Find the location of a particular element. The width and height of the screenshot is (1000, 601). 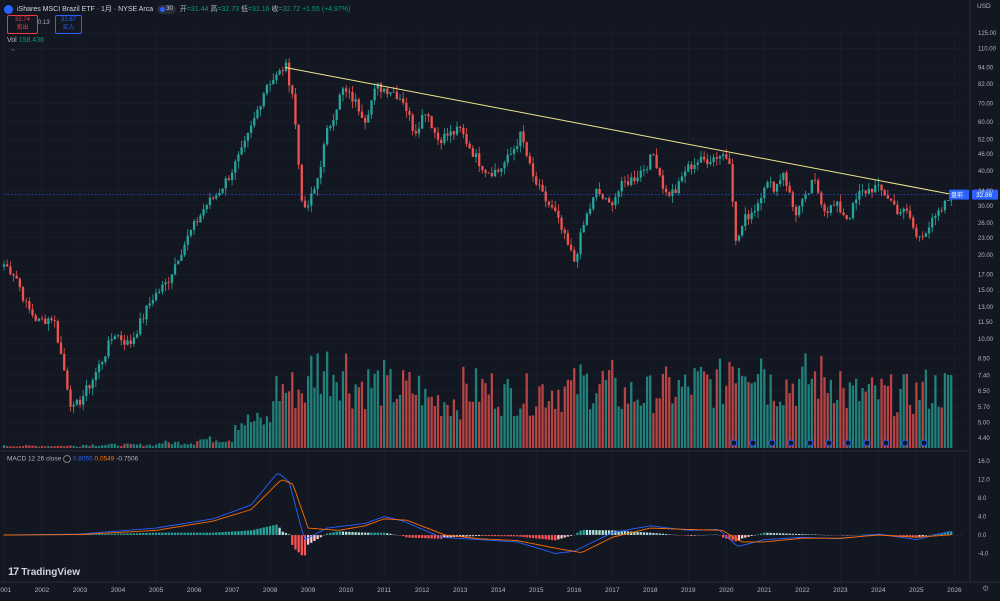

macd-value: 0.8055 is located at coordinates (83, 459).